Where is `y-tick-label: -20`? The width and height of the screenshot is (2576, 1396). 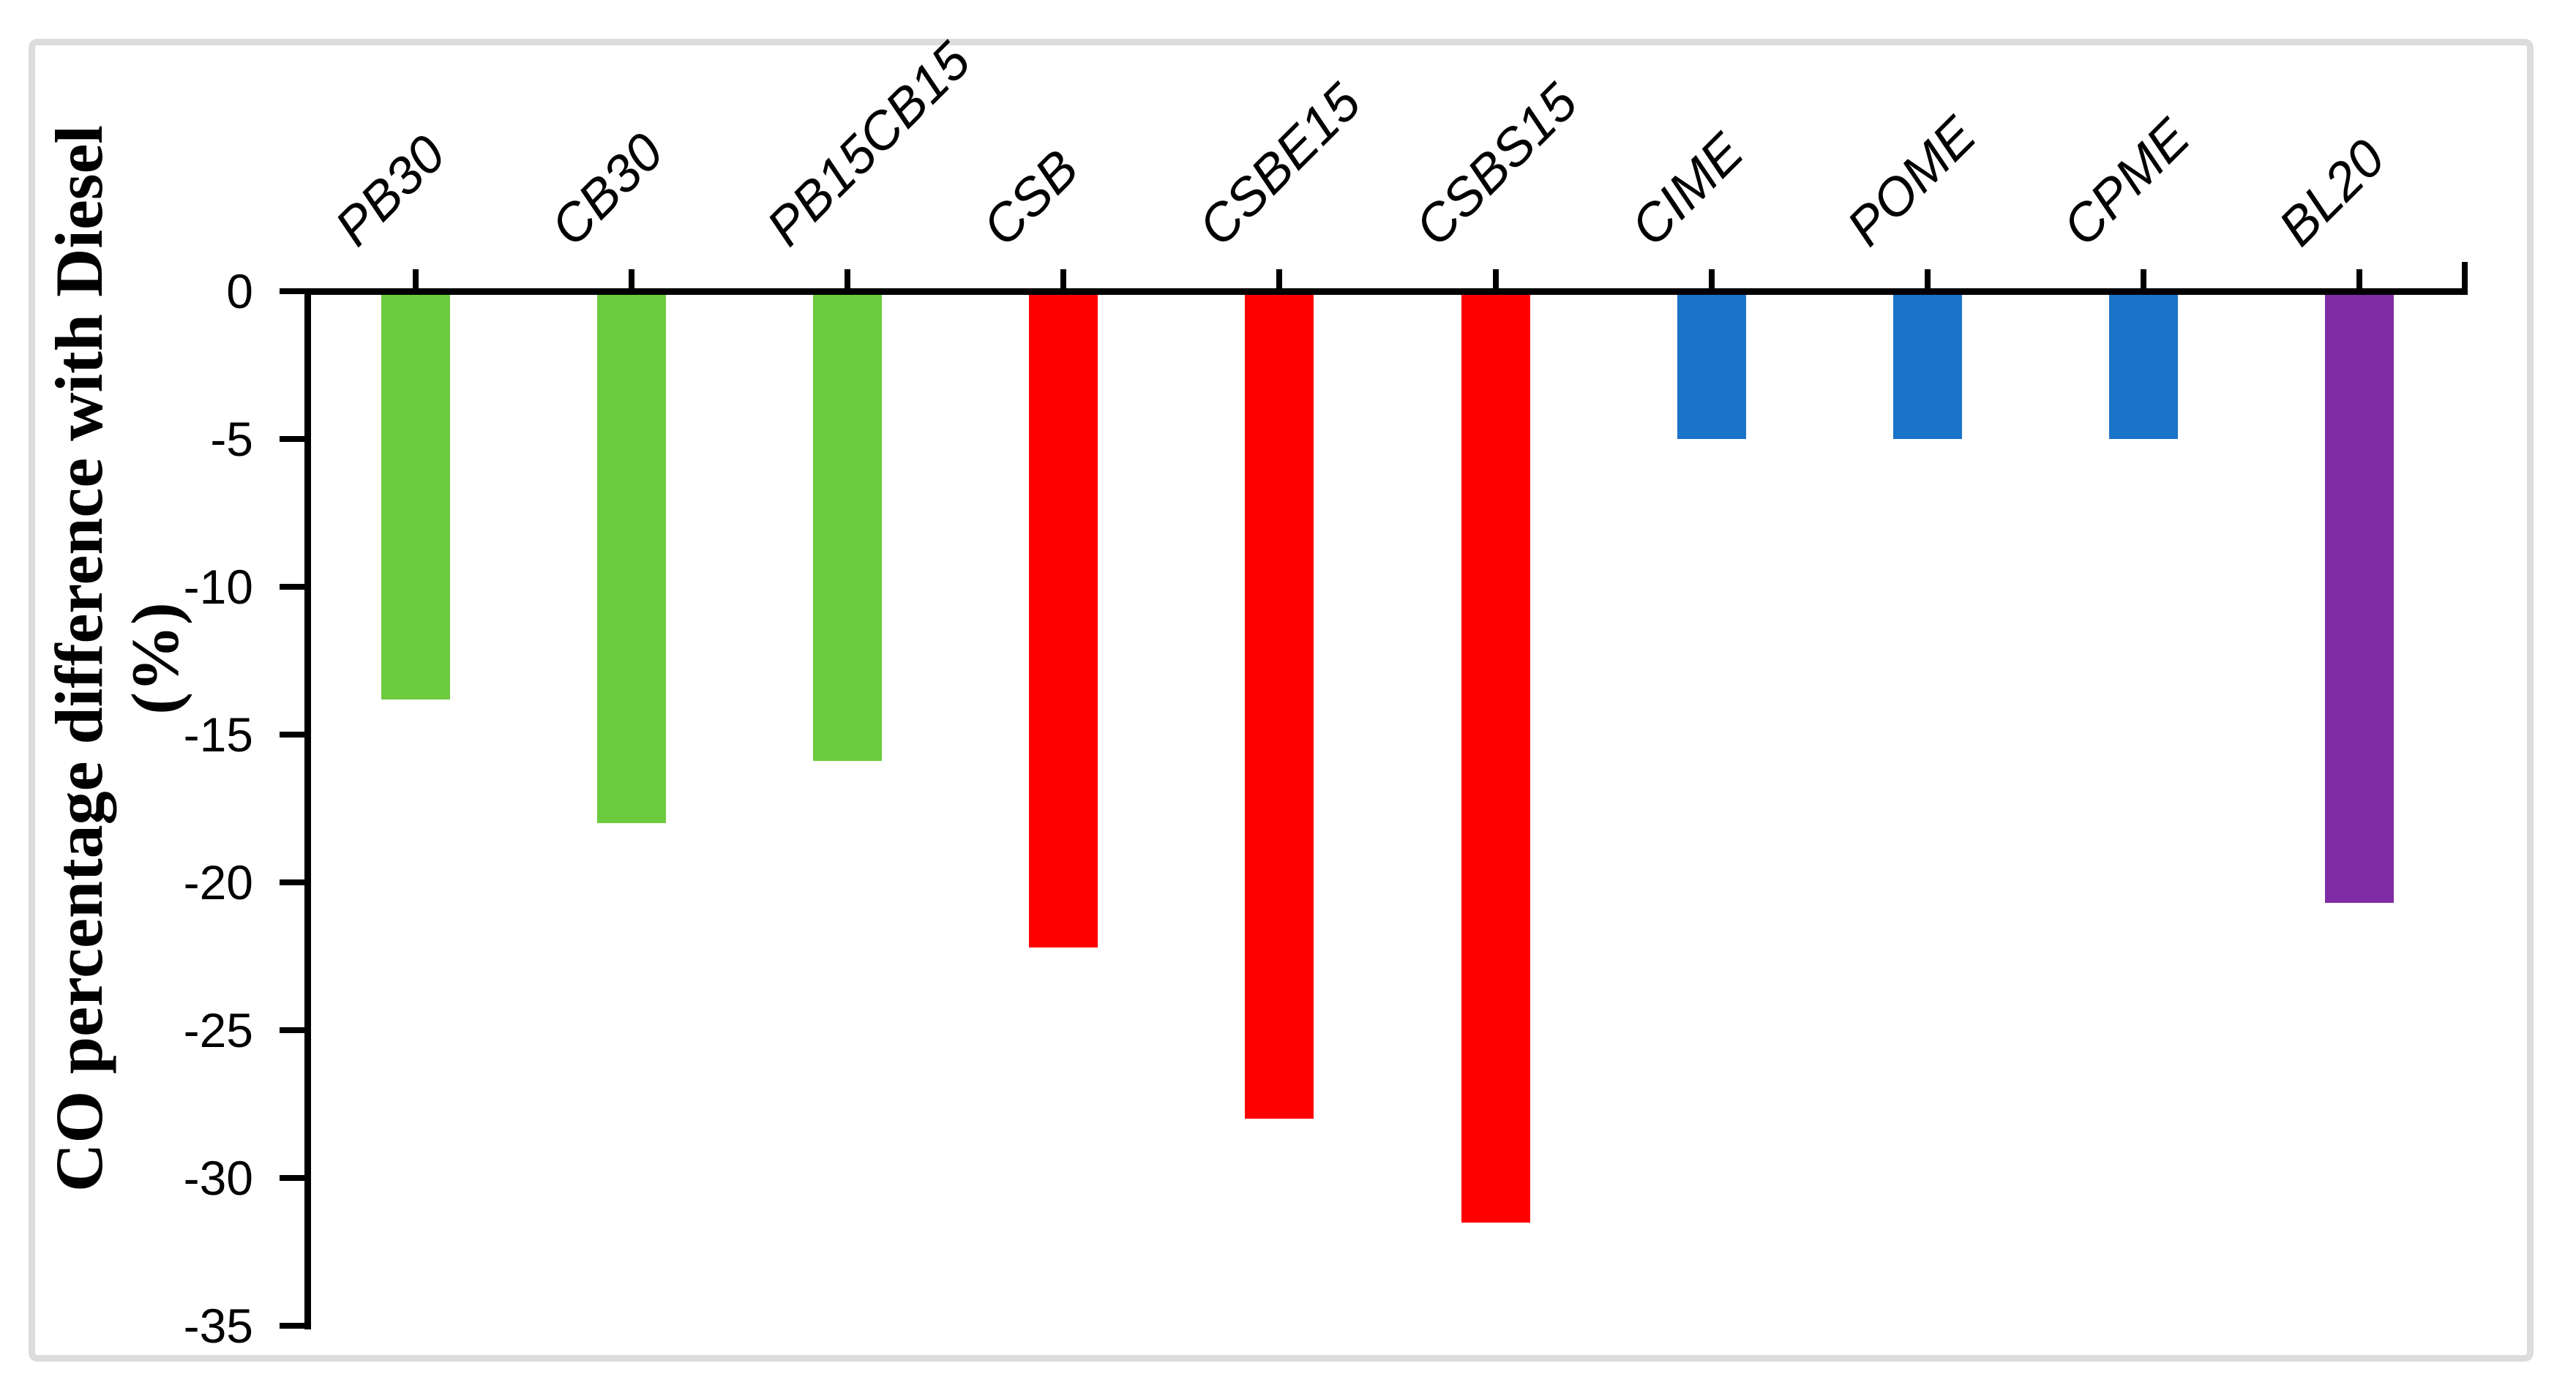 y-tick-label: -20 is located at coordinates (218, 882).